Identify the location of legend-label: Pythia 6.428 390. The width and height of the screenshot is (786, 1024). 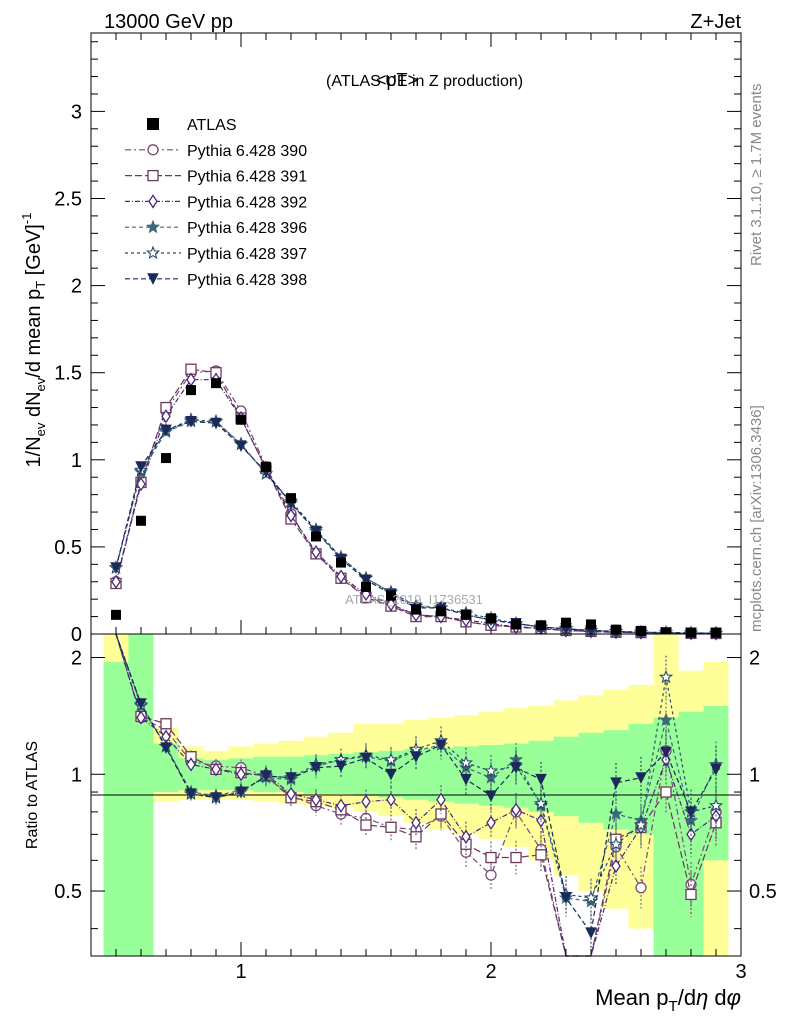
(247, 151).